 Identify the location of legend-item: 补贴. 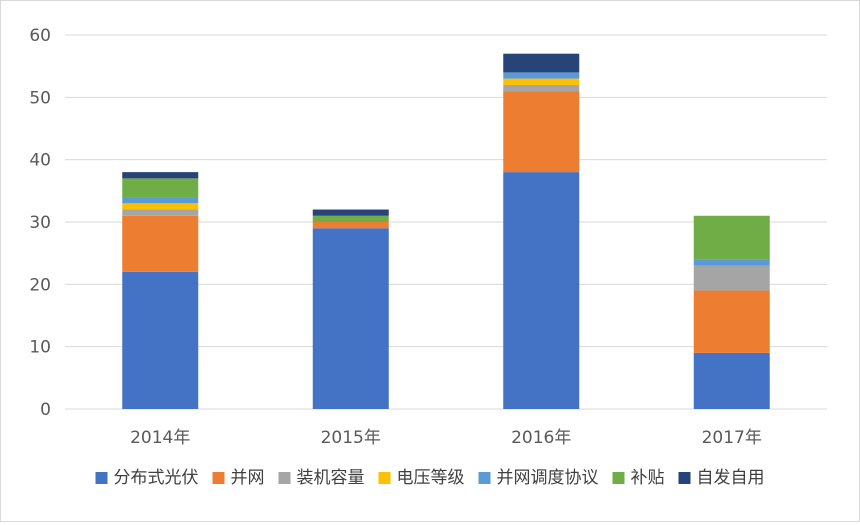
(638, 478).